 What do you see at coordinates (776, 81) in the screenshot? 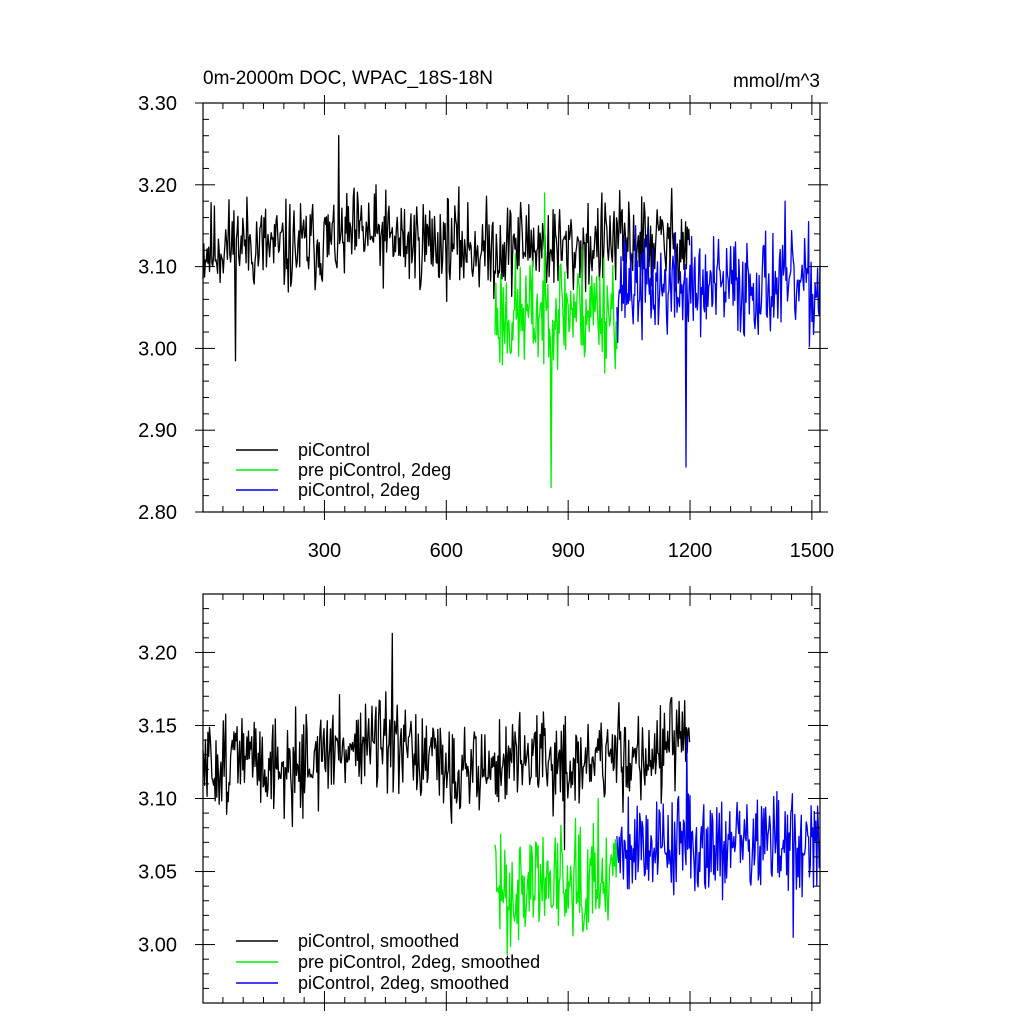
I see `top-panel-units: mmol/m^3` at bounding box center [776, 81].